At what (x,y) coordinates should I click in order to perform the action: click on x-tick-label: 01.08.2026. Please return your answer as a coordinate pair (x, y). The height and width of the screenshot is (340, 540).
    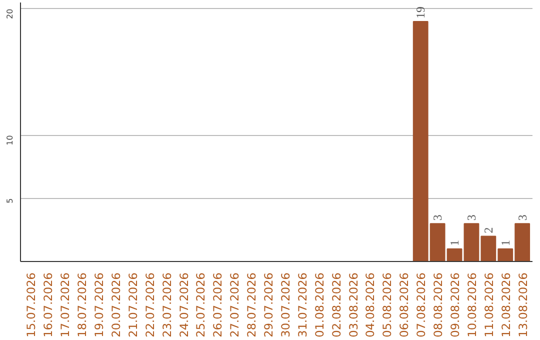
    Looking at the image, I should click on (319, 305).